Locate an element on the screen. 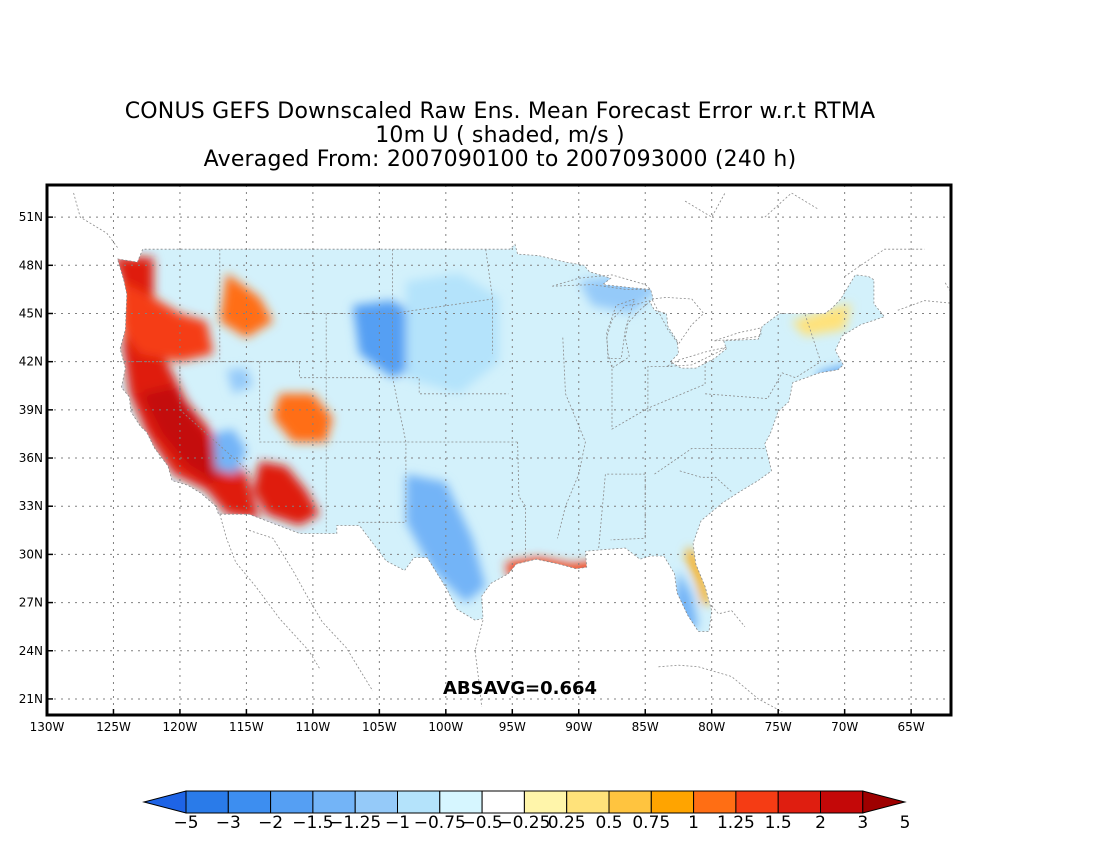 This screenshot has height=850, width=1100. colorbar-label: −2 is located at coordinates (270, 823).